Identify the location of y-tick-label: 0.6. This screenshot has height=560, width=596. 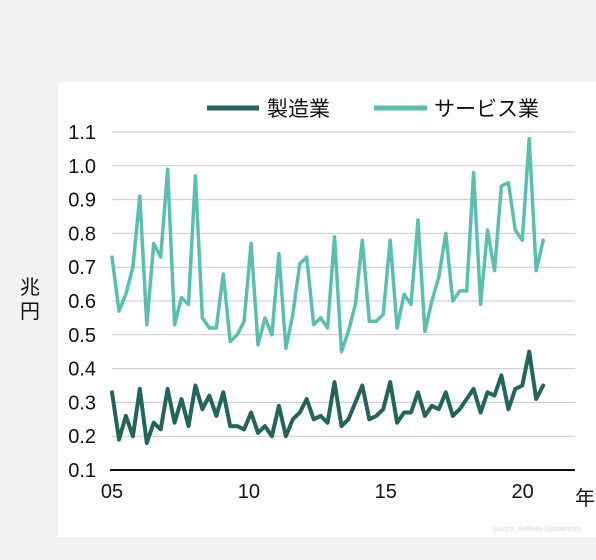
(82, 302).